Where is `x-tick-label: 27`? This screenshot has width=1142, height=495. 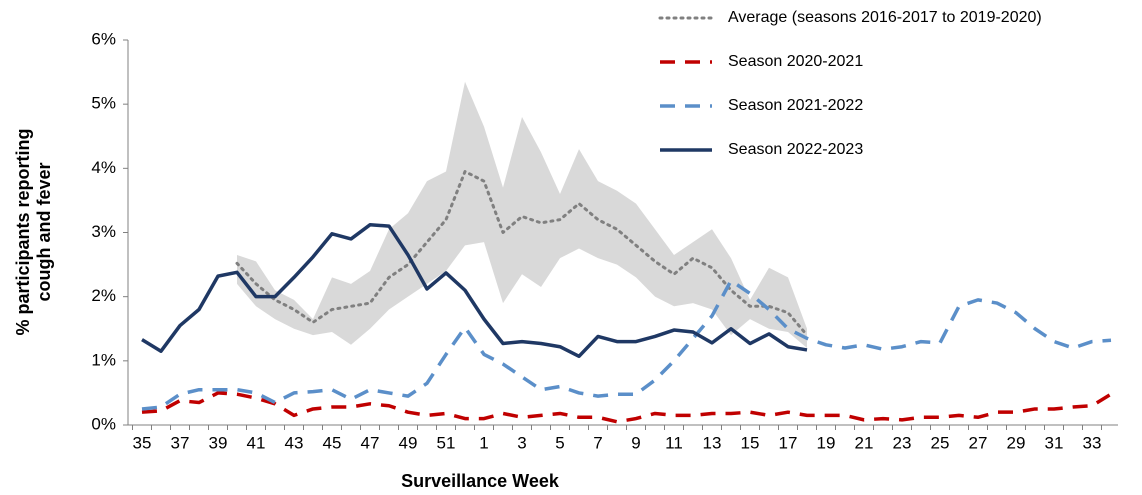 x-tick-label: 27 is located at coordinates (978, 442).